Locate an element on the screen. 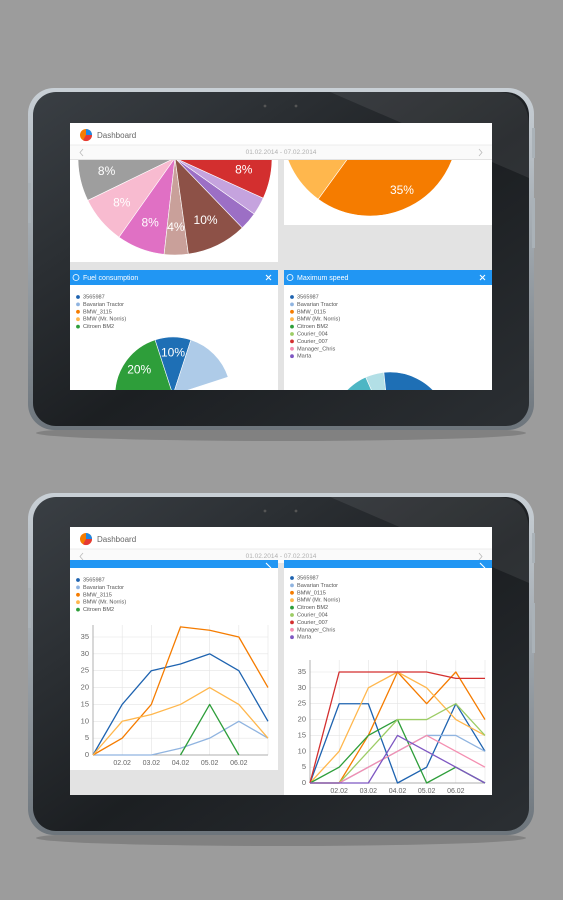 This screenshot has width=563, height=900. widget: 35% is located at coordinates (388, 192).